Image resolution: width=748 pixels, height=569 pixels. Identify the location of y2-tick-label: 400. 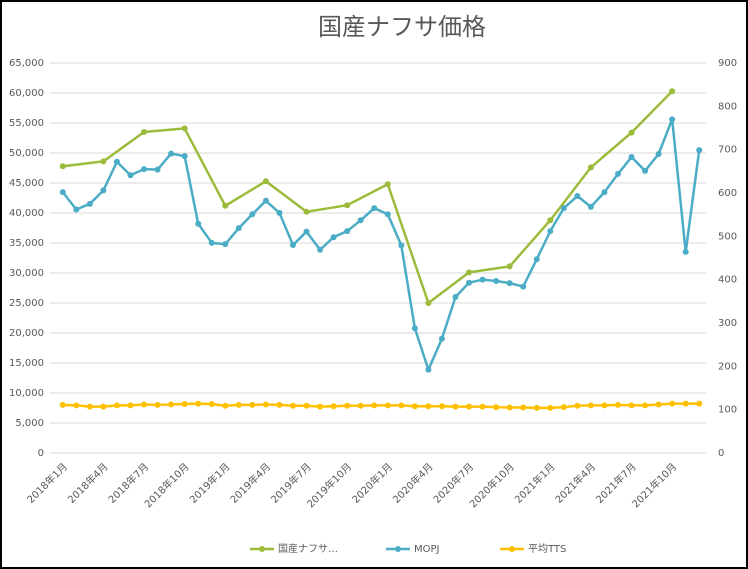
(727, 280).